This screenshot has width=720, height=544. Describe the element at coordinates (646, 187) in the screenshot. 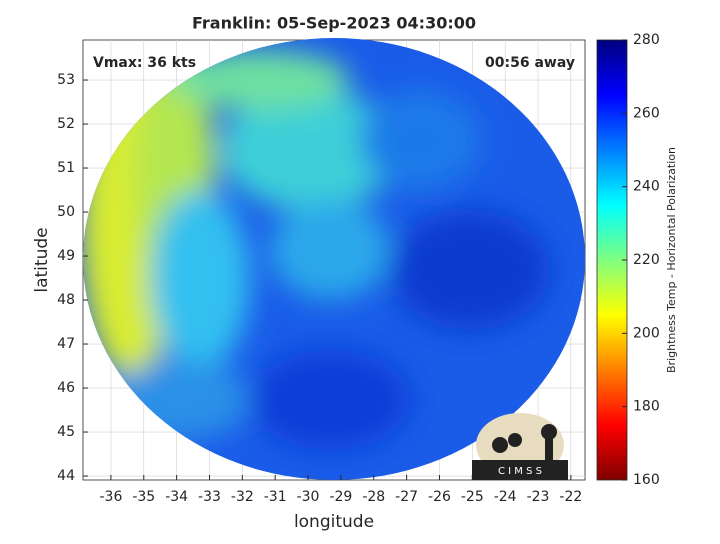

I see `colorbar-tick-label: 240` at that location.